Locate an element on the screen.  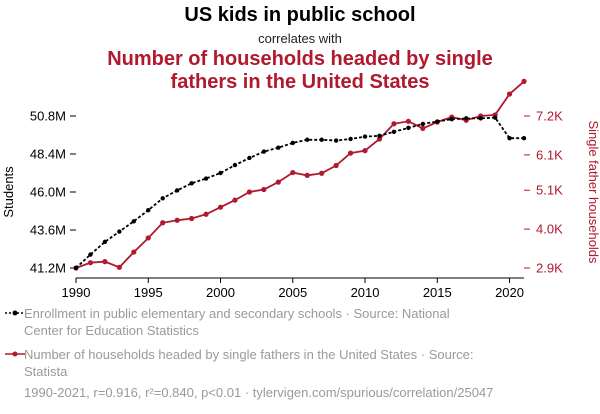
chart-title: US kids in public school is located at coordinates (300, 15).